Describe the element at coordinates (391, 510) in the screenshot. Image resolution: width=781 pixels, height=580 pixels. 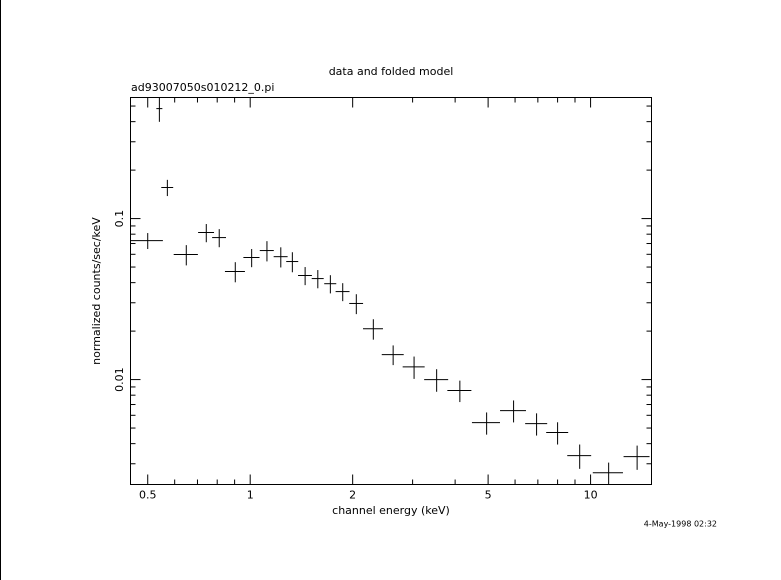
I see `x-axis-label: channel energy (keV)` at that location.